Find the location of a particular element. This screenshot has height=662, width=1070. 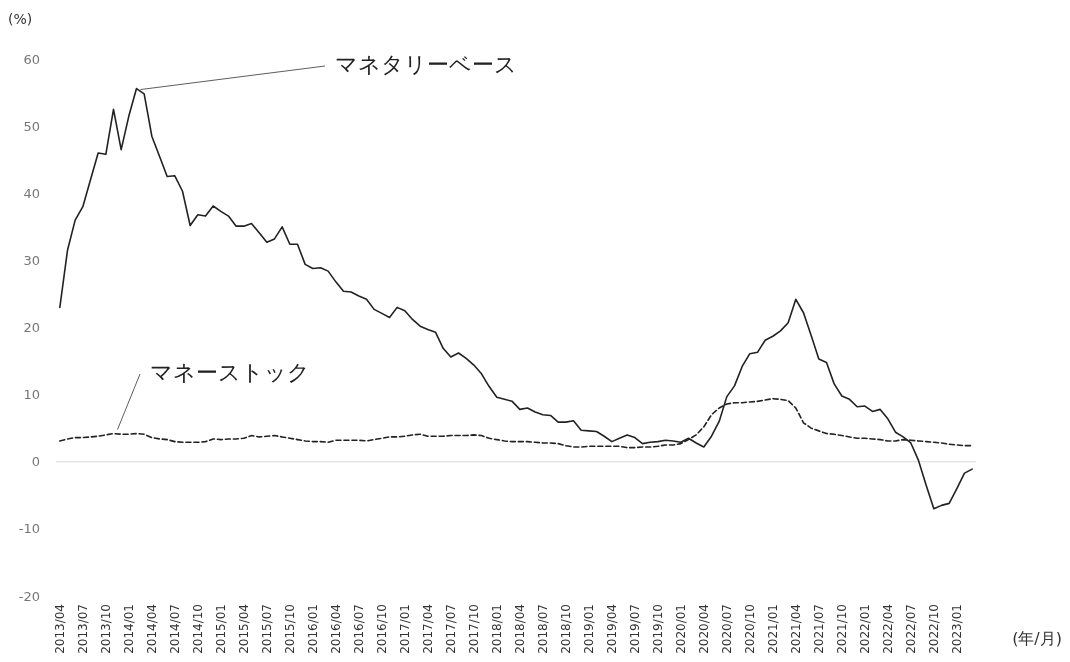

x-tick-label: 2014/04 is located at coordinates (151, 629).